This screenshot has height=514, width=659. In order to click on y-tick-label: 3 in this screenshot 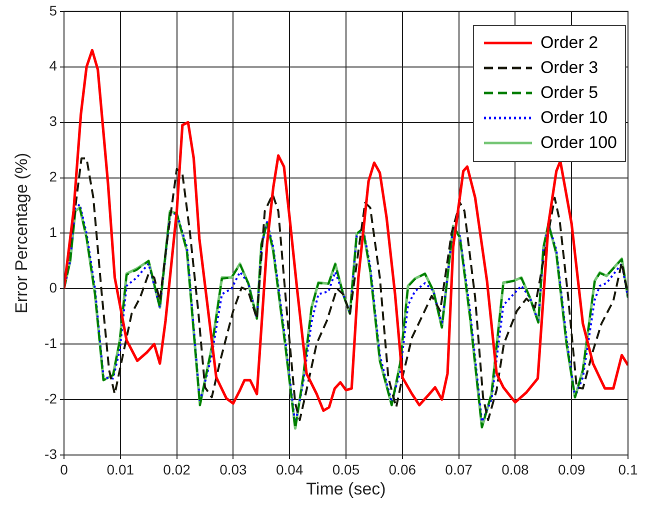, I will do `click(53, 121)`.